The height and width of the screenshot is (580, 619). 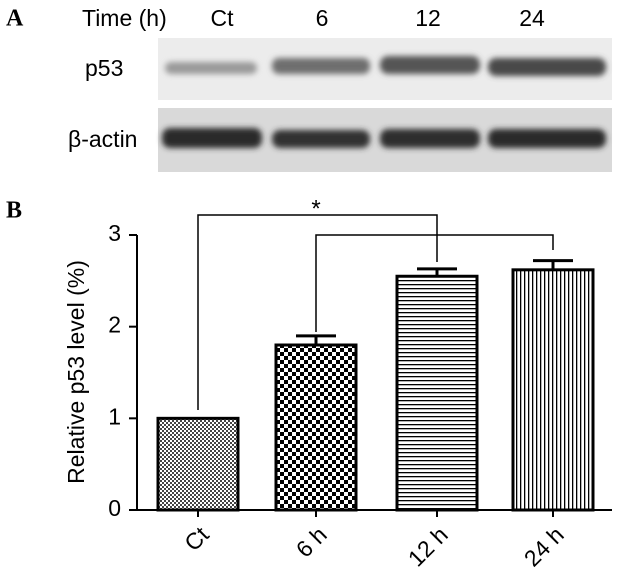 What do you see at coordinates (114, 233) in the screenshot?
I see `y-tick-label: 3` at bounding box center [114, 233].